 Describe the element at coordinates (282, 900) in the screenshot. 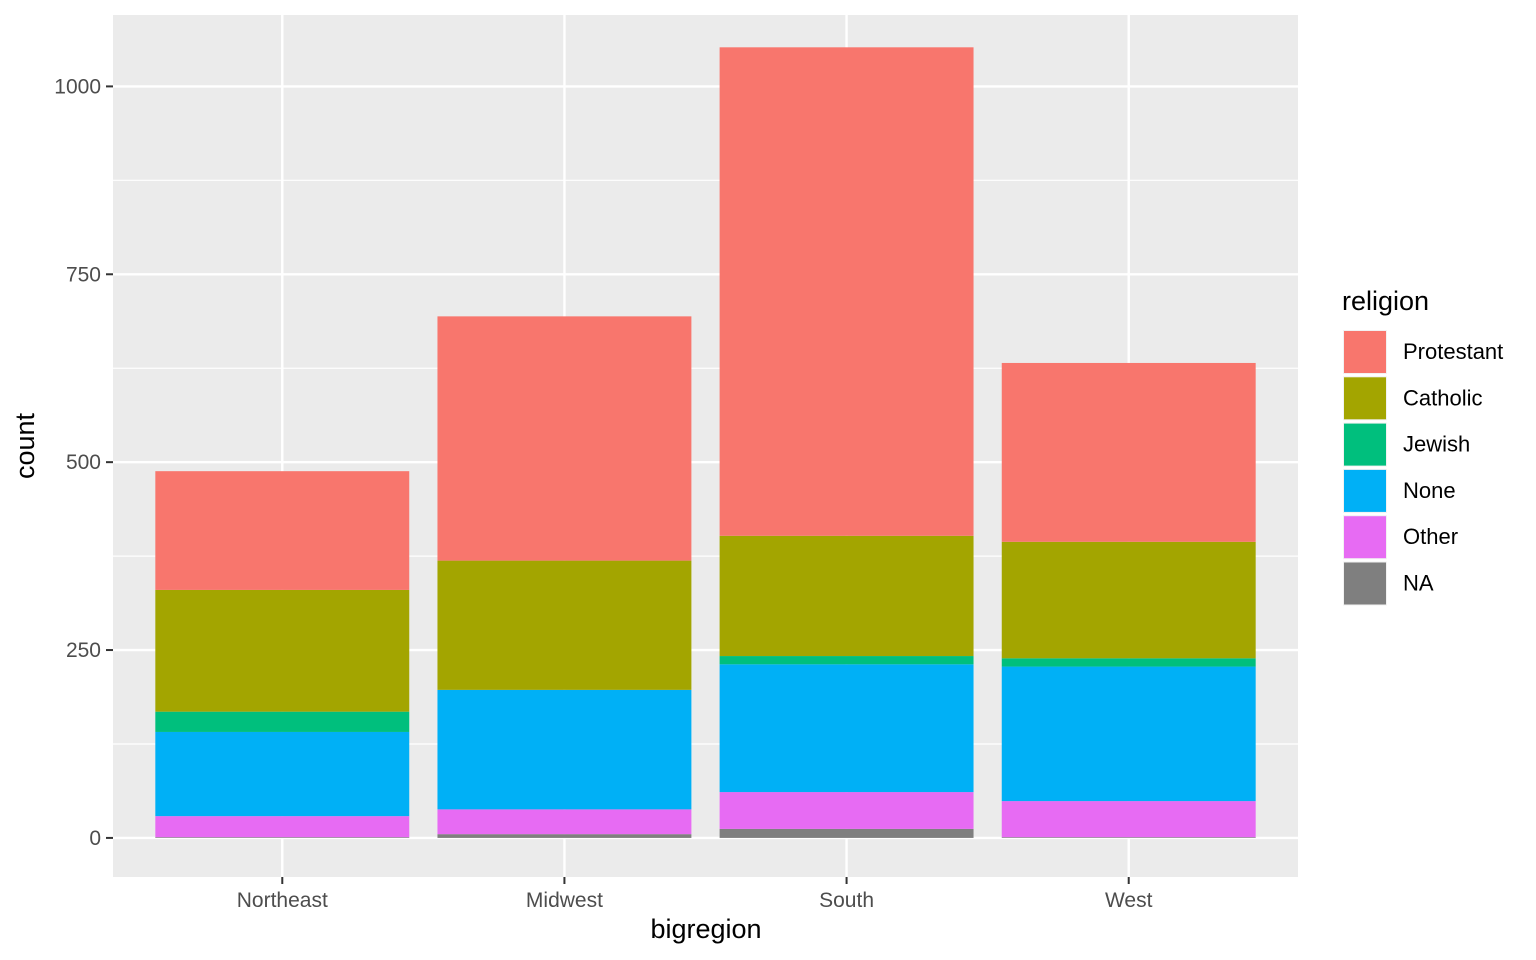

I see `x-tick-label: Northeast` at that location.